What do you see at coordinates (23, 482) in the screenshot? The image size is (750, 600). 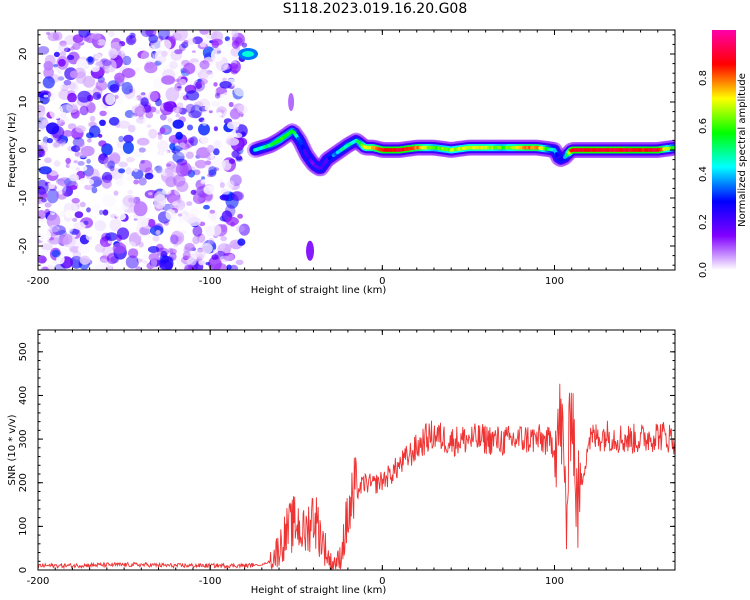 I see `y-tick-label: 200` at bounding box center [23, 482].